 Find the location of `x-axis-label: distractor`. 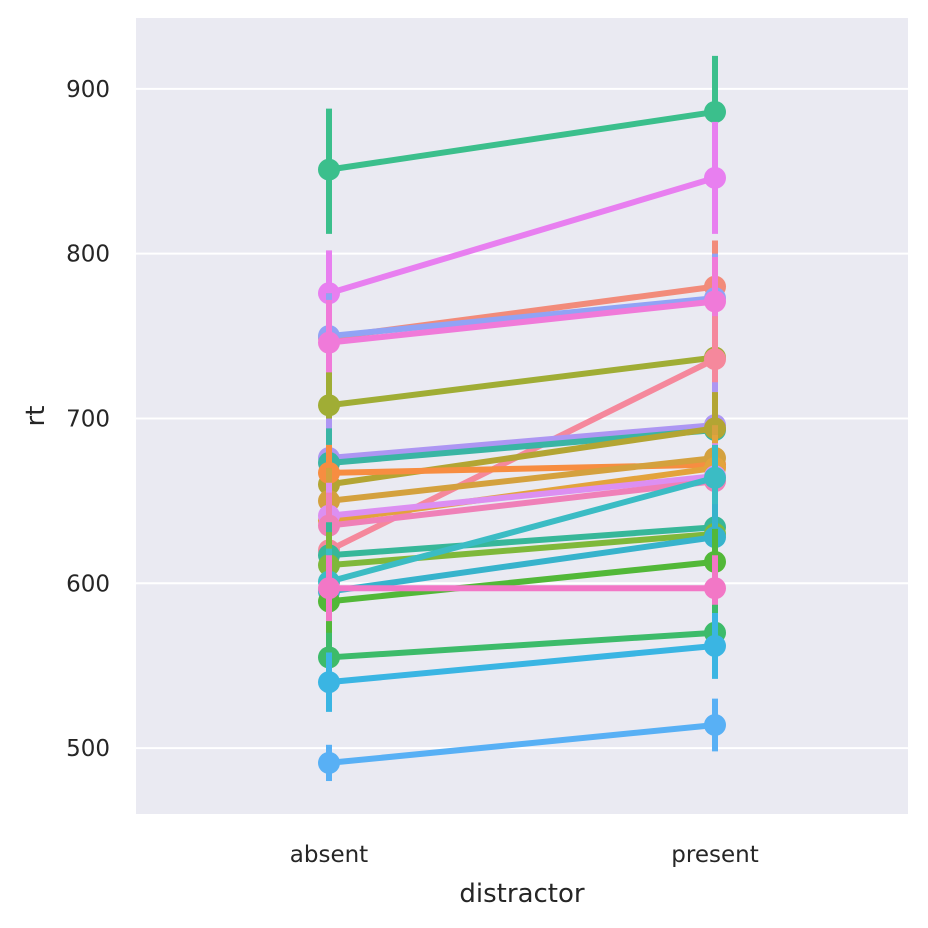

x-axis-label: distractor is located at coordinates (521, 894).